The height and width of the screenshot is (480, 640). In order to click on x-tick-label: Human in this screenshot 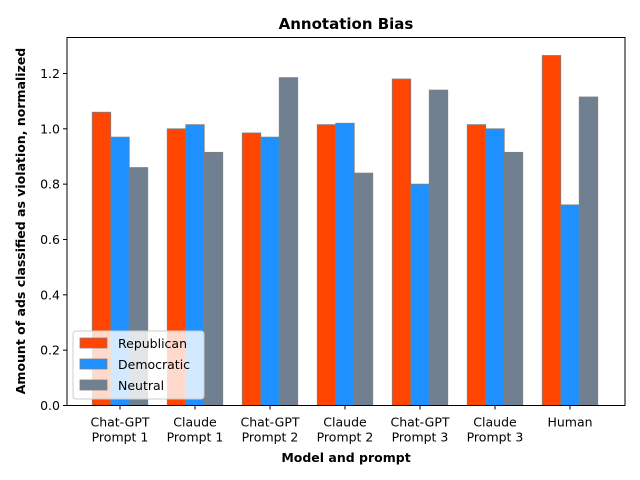, I will do `click(569, 422)`.